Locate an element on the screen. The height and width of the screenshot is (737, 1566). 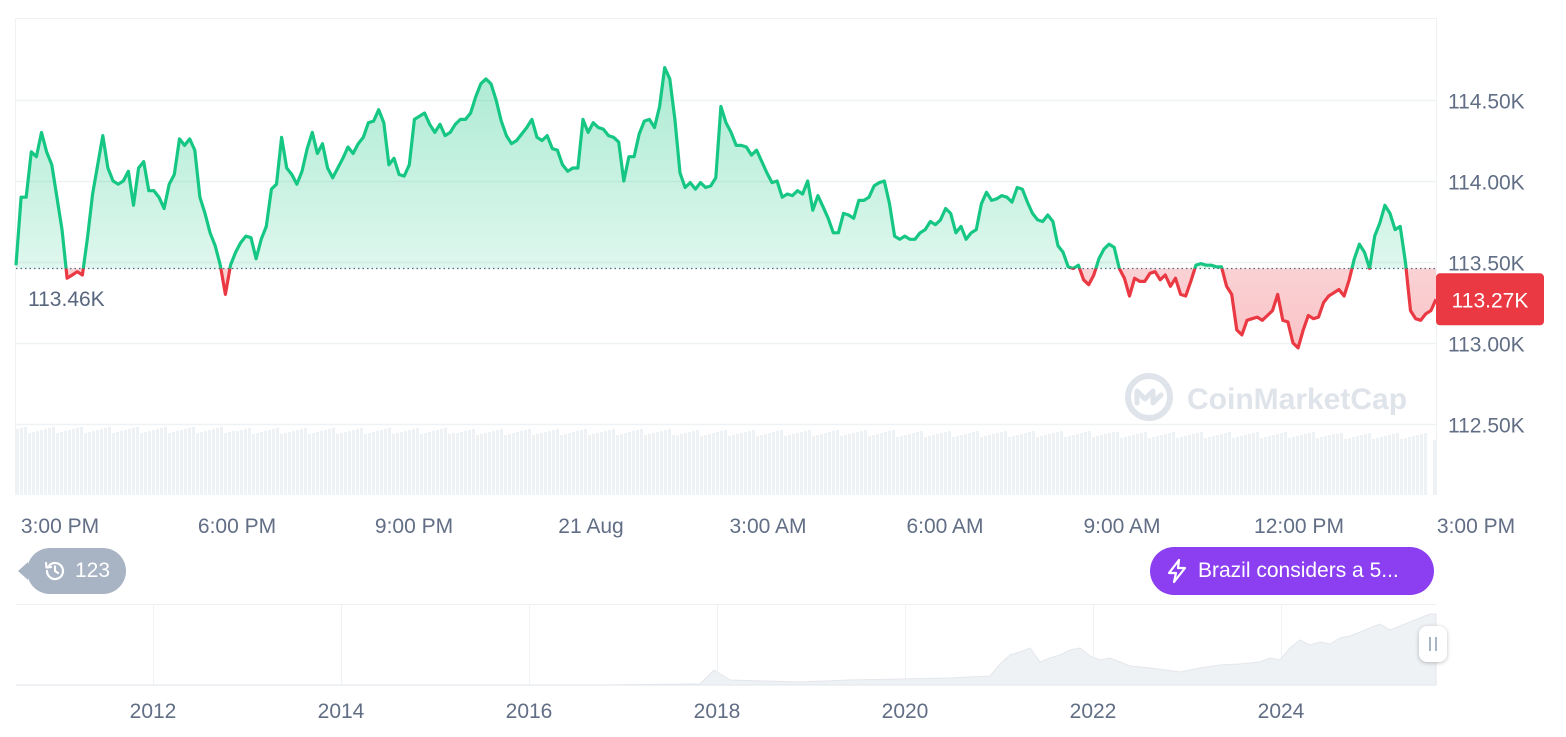
x-tick-label: 12:00 PM is located at coordinates (1299, 526).